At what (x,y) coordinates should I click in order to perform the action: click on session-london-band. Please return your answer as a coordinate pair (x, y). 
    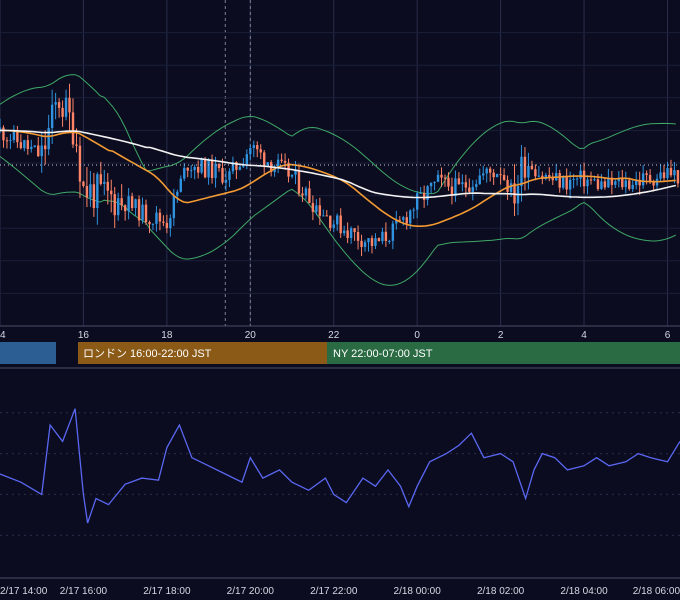
    Looking at the image, I should click on (202, 353).